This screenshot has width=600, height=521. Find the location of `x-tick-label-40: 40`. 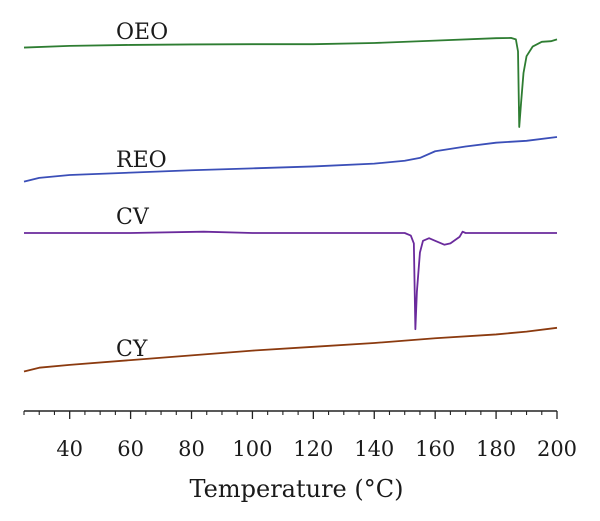

x-tick-label-40: 40 is located at coordinates (69, 449).